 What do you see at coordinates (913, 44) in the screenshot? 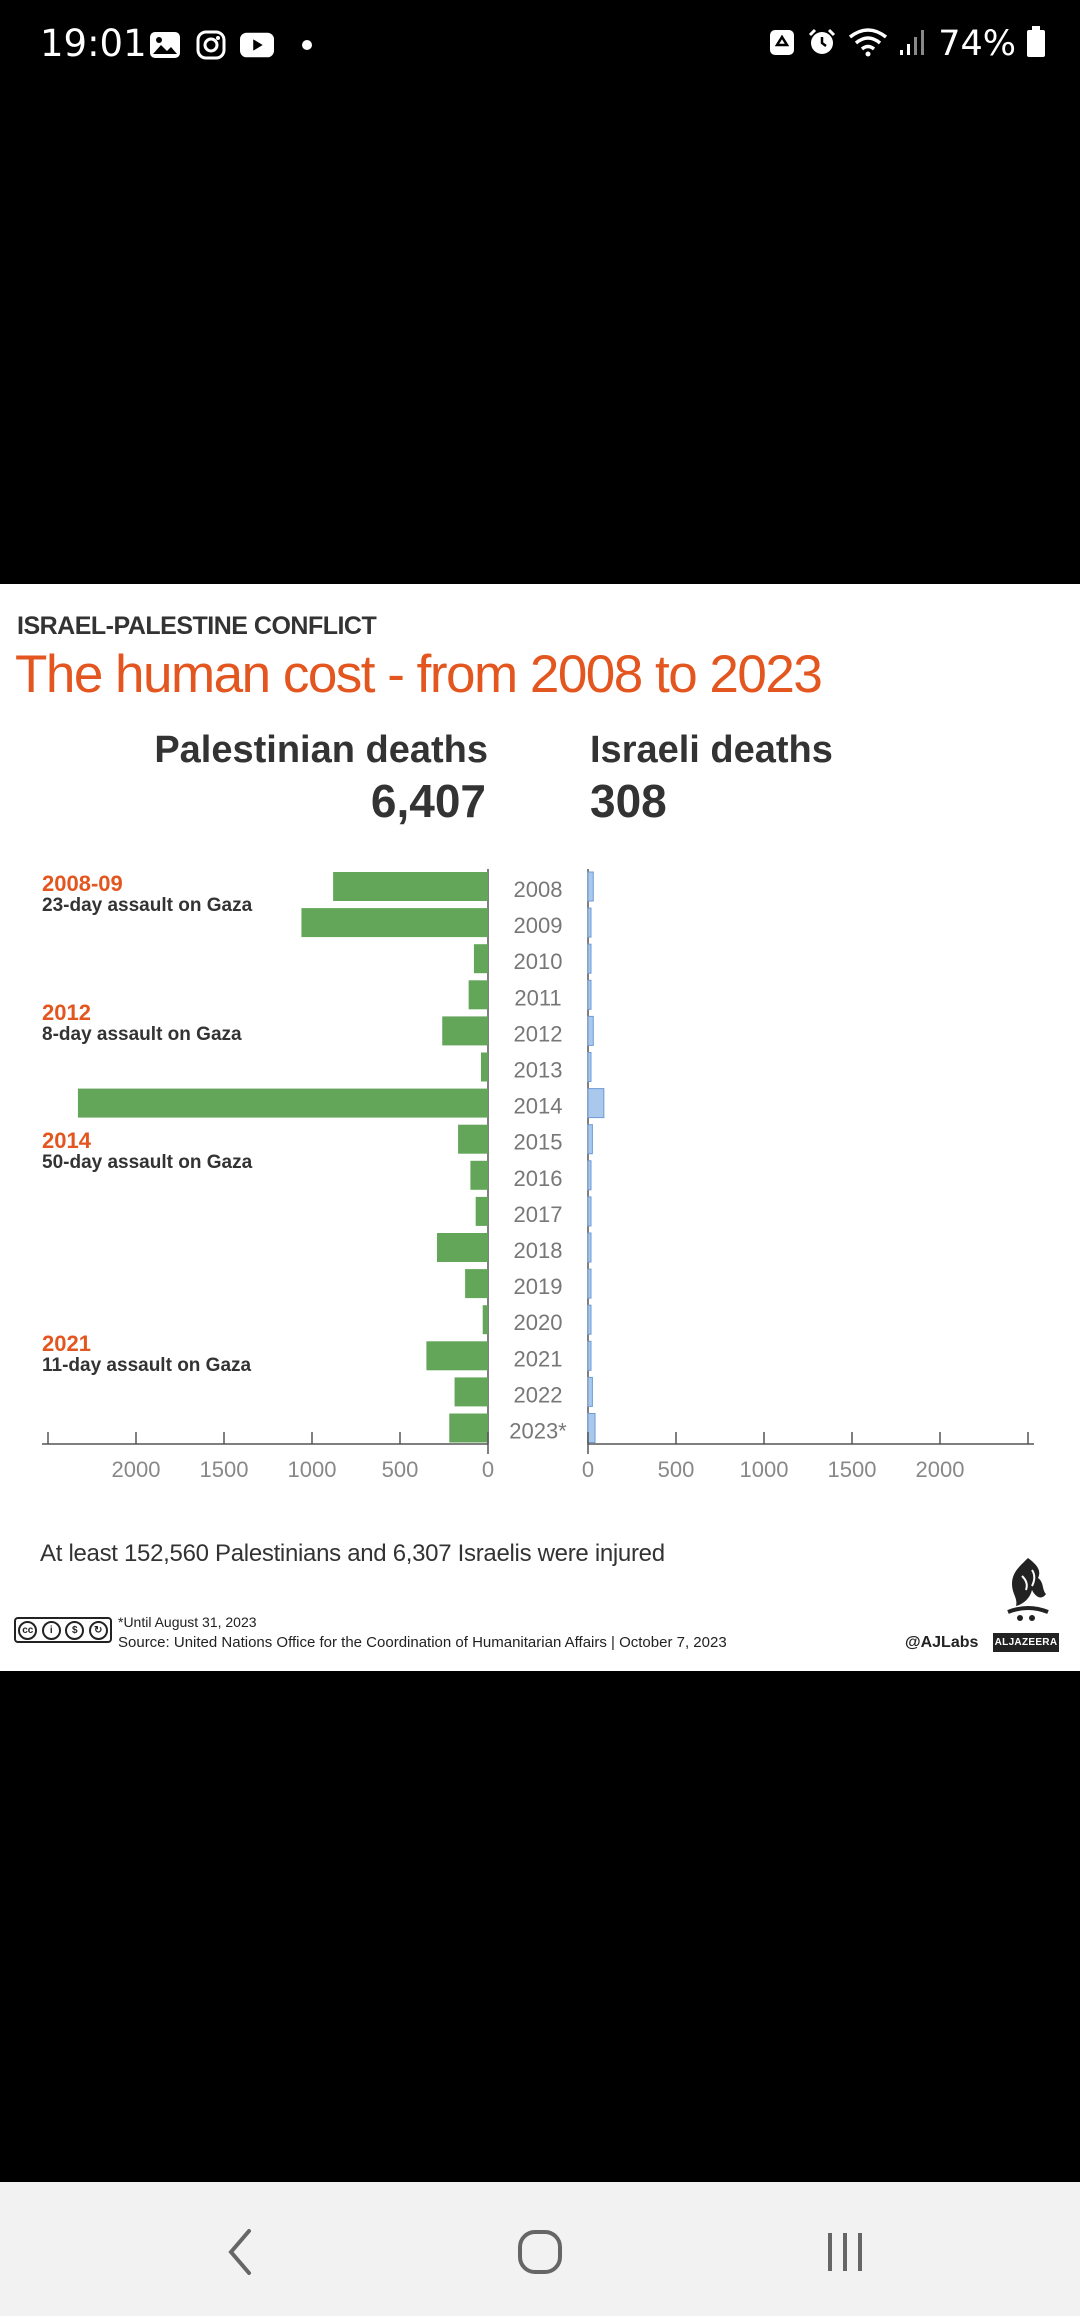
I see `signal-icon` at bounding box center [913, 44].